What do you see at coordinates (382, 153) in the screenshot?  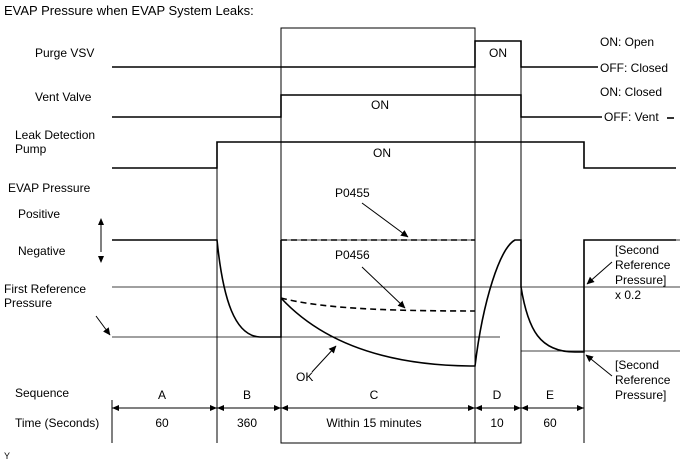 I see `leak-pump-on-text: ON` at bounding box center [382, 153].